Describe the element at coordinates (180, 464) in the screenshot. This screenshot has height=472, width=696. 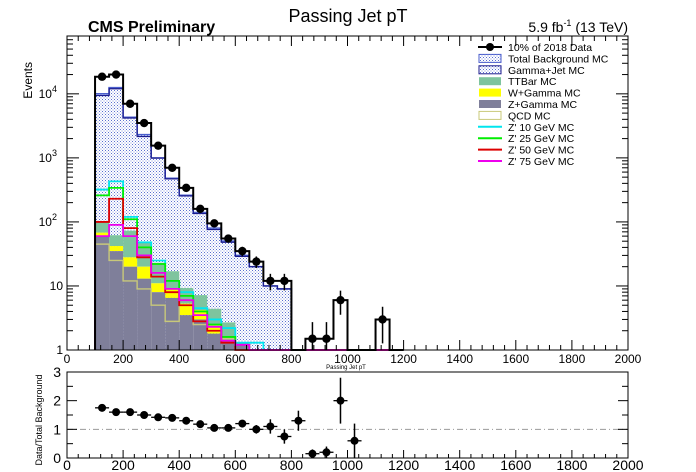
I see `ratio-x-tick-label: 400` at that location.